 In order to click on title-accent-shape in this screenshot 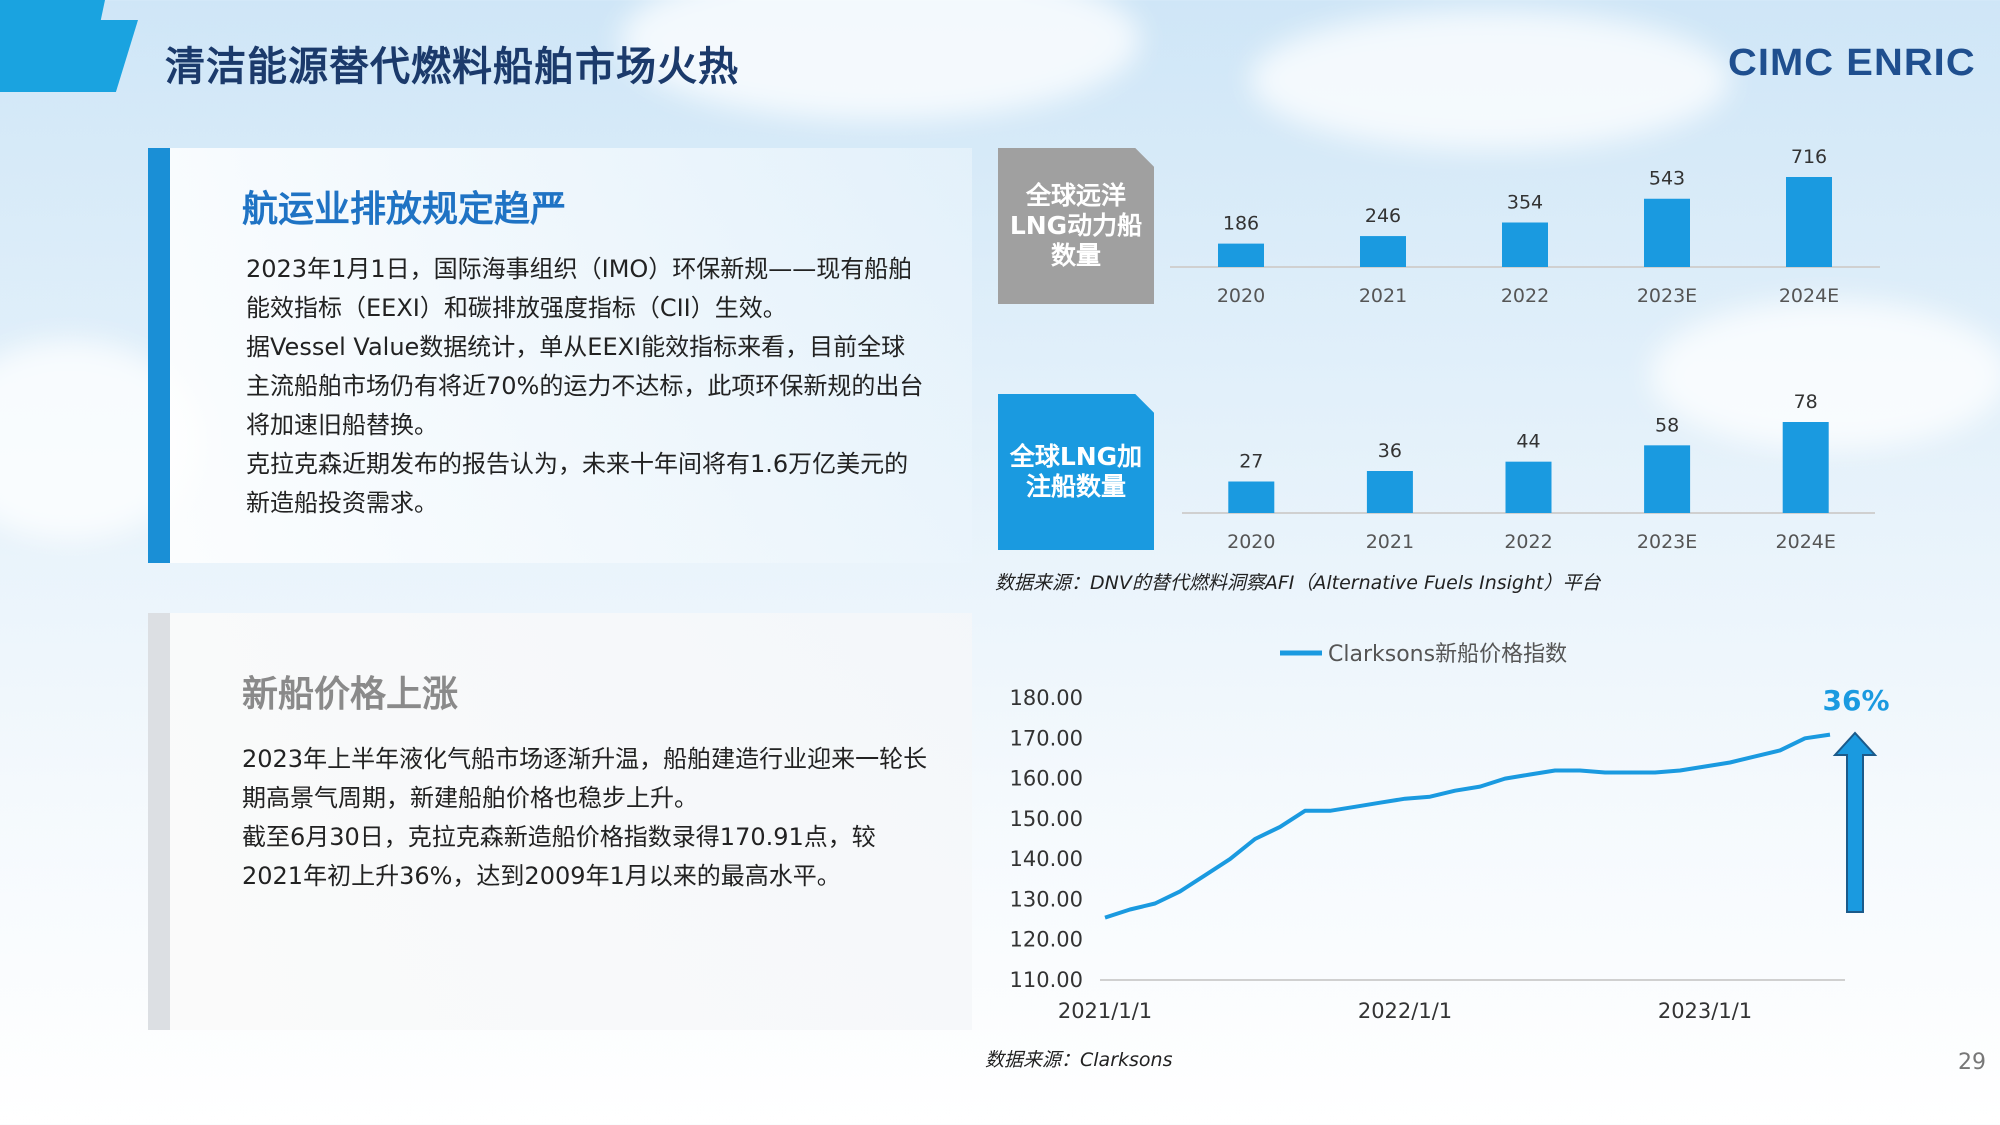, I will do `click(52, 10)`.